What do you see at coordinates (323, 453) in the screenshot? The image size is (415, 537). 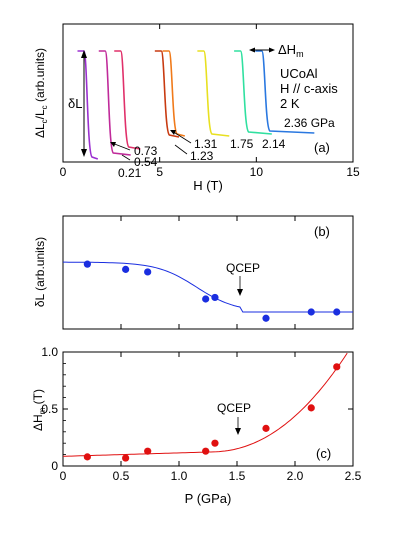 I see `panel-c-label: (c)` at bounding box center [323, 453].